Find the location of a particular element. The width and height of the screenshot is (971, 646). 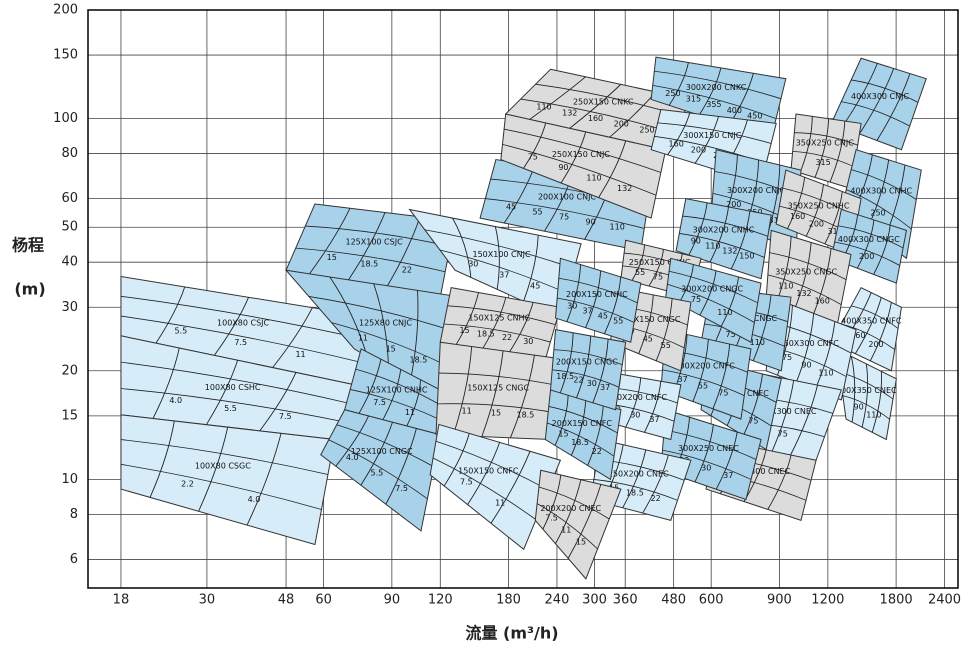

y-axis-label: 杨程 is located at coordinates (28, 245).